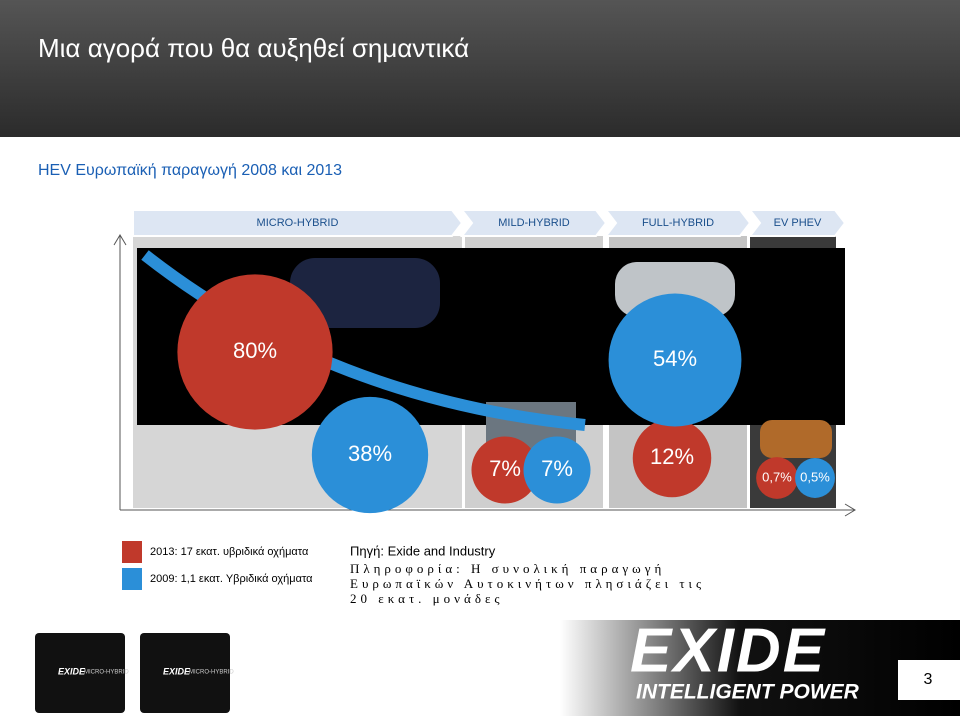  What do you see at coordinates (527, 583) in the screenshot?
I see `note-line: Ευρωπαϊκών Αυτοκινήτων πλησιάζει τις` at bounding box center [527, 583].